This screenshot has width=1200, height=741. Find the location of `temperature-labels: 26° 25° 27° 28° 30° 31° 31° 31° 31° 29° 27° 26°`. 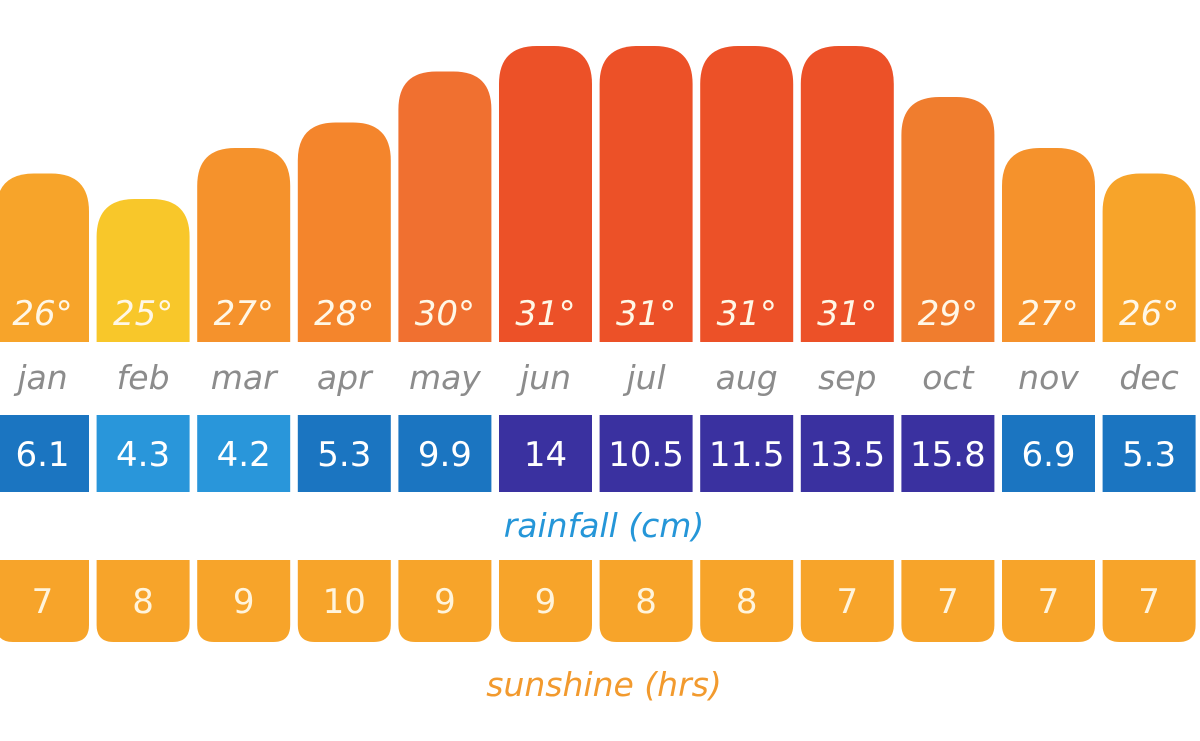

temperature-labels: 26° 25° 27° 28° 30° 31° 31° 31° 31° 29° 27° 26° is located at coordinates (595, 314).